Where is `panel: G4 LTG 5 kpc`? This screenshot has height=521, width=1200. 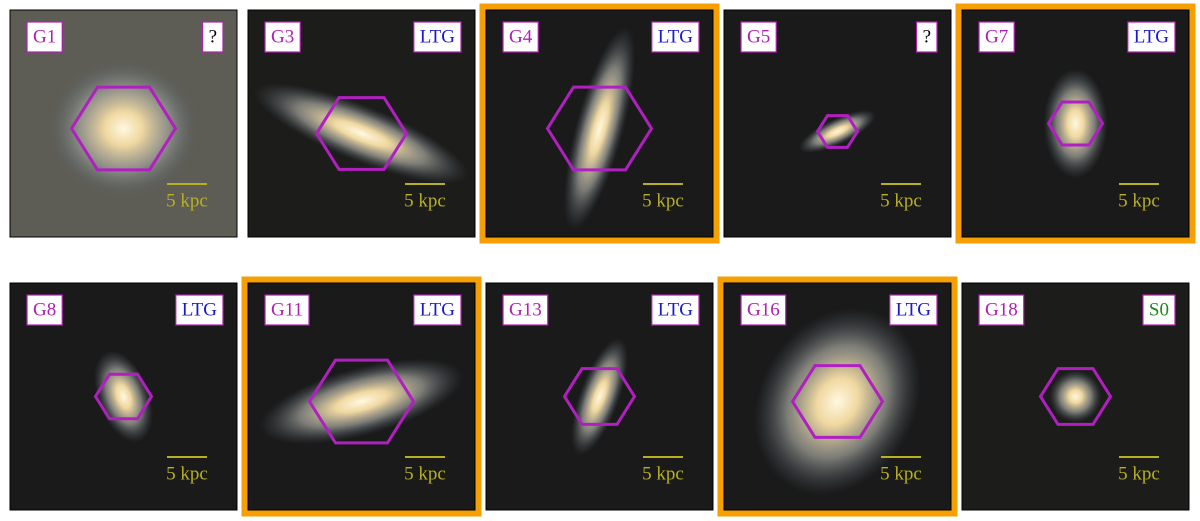 panel: G4 LTG 5 kpc is located at coordinates (599, 123).